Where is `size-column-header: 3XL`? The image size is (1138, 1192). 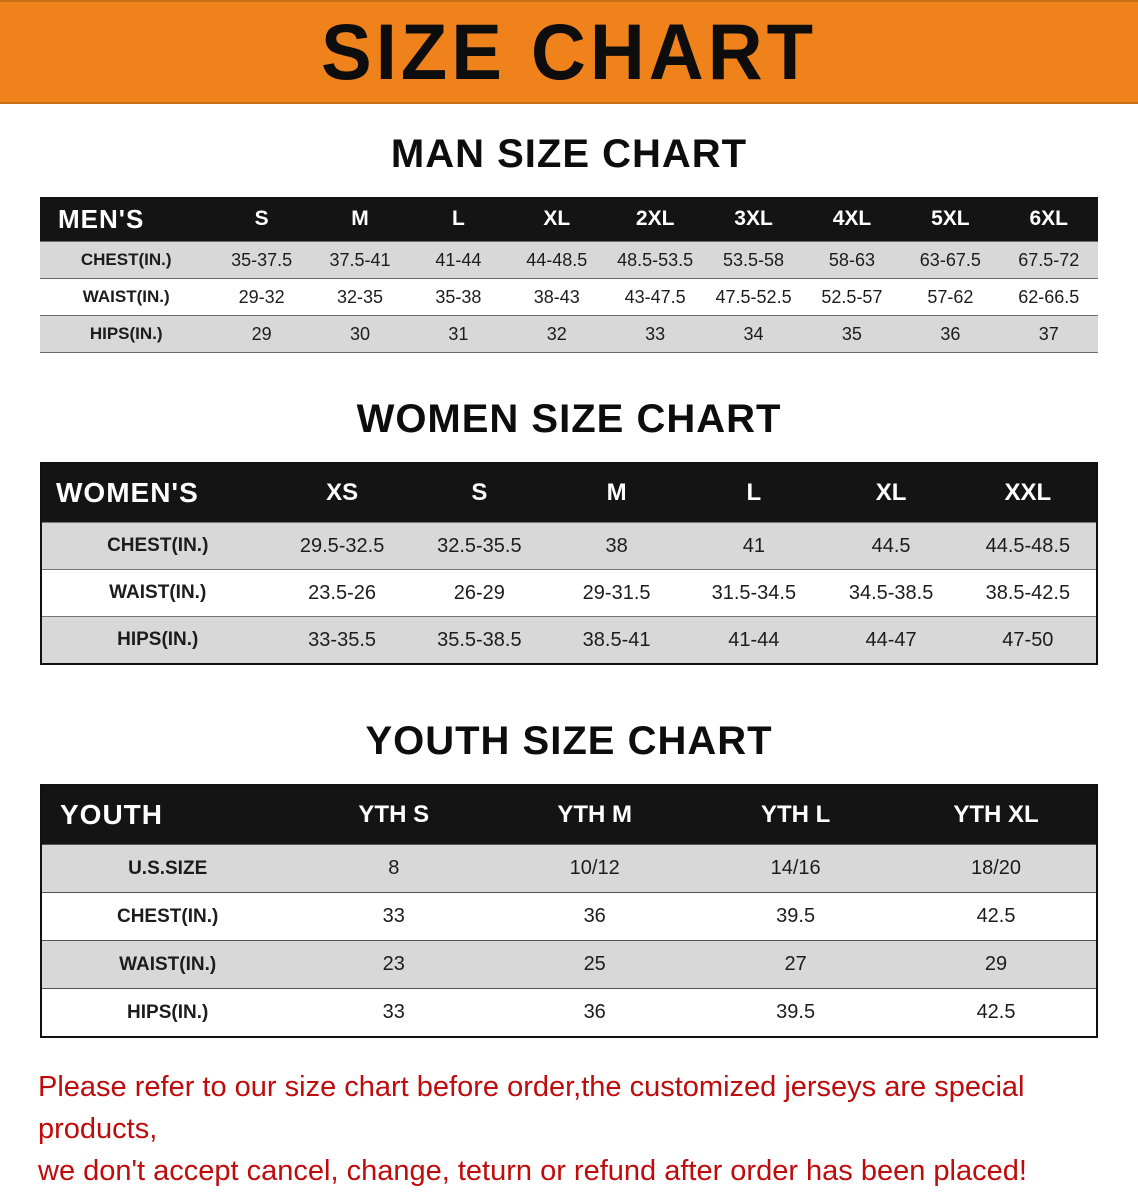
size-column-header: 3XL is located at coordinates (753, 219).